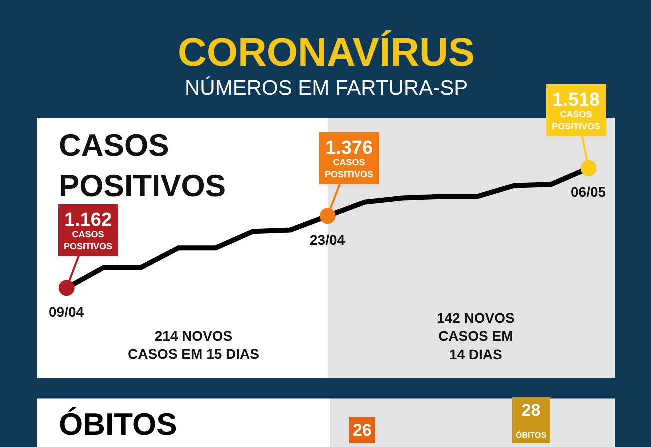  What do you see at coordinates (349, 159) in the screenshot?
I see `data-label: 1.376 CASOS POSITIVOS` at bounding box center [349, 159].